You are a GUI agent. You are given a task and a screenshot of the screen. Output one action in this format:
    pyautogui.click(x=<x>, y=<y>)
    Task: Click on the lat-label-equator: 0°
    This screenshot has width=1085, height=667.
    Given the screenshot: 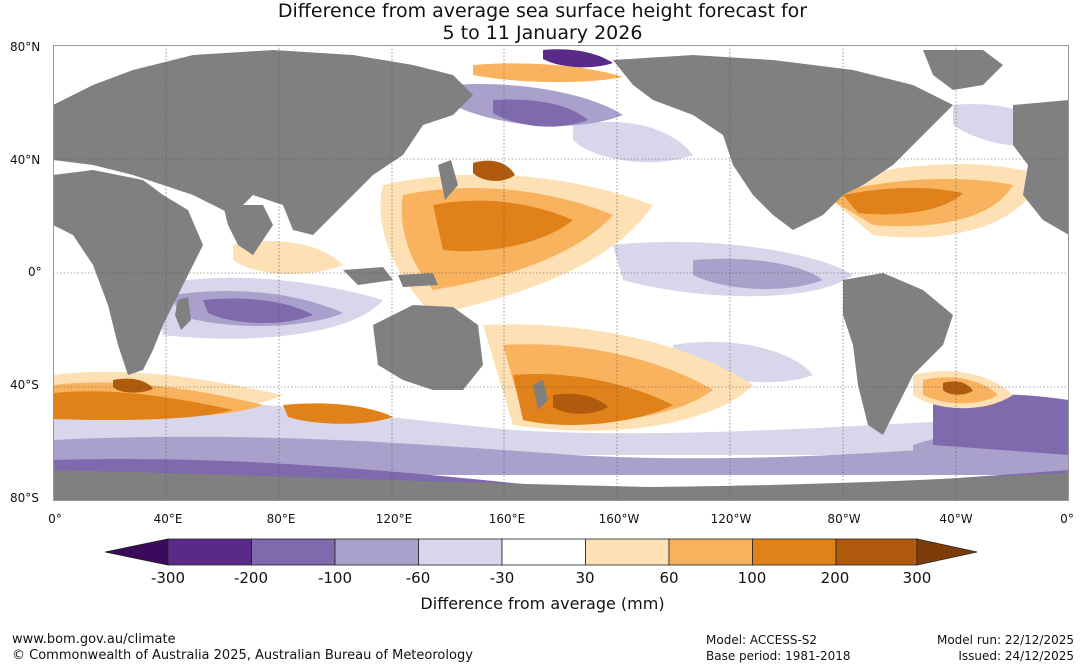 What is the action you would take?
    pyautogui.click(x=35, y=272)
    